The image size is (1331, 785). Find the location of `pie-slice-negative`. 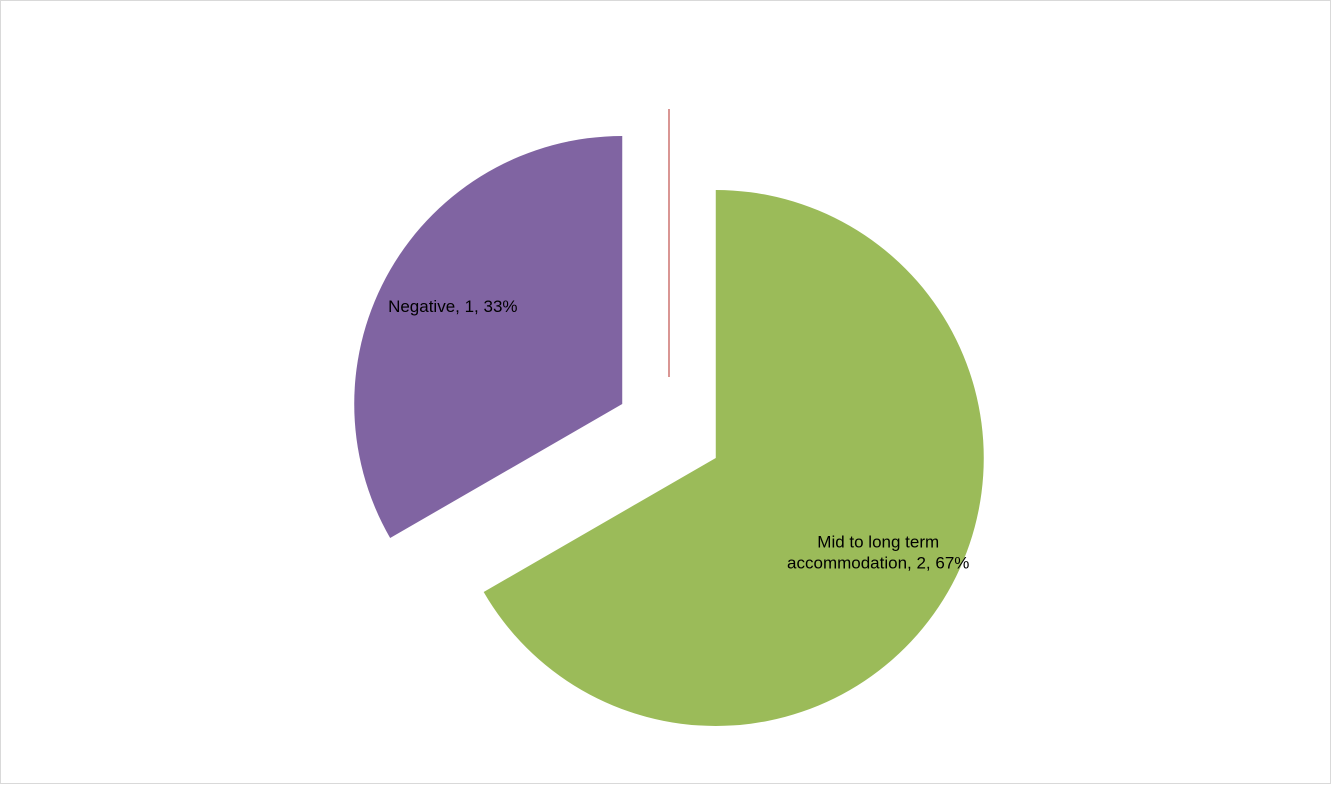

pie-slice-negative is located at coordinates (488, 337).